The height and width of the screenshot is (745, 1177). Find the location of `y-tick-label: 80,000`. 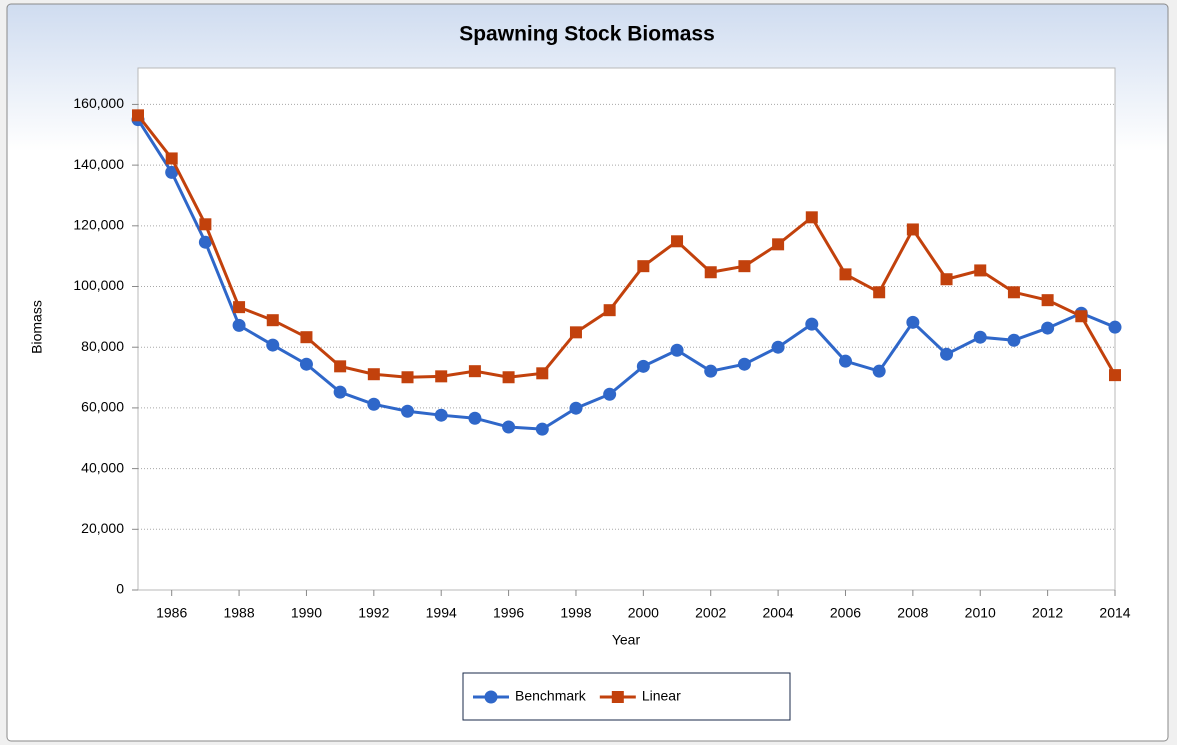

y-tick-label: 80,000 is located at coordinates (102, 346).